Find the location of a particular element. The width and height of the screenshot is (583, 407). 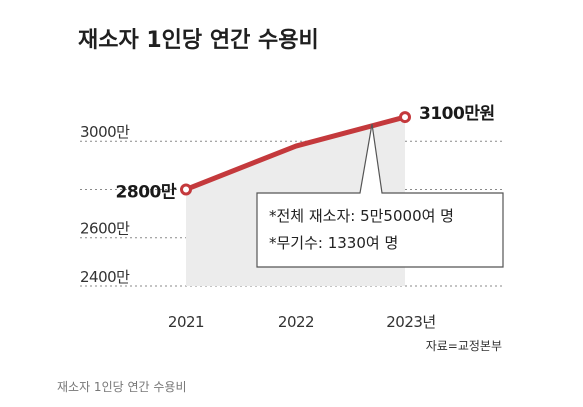

series-line is located at coordinates (295, 153).